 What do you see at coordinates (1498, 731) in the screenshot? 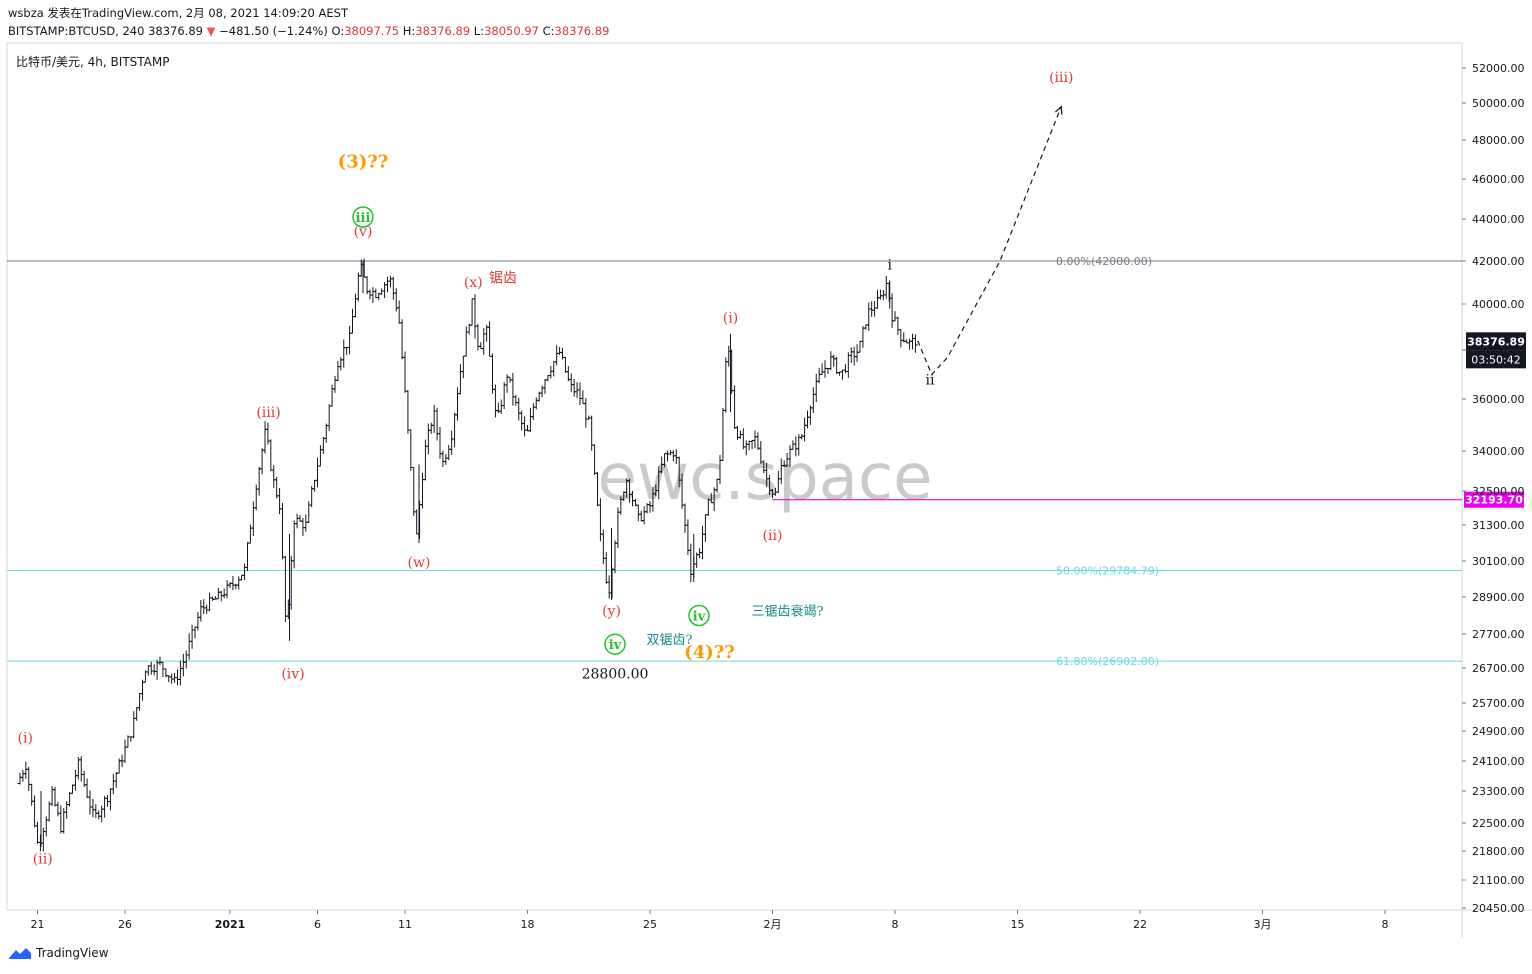
I see `y-tick-label: 24900.00` at bounding box center [1498, 731].